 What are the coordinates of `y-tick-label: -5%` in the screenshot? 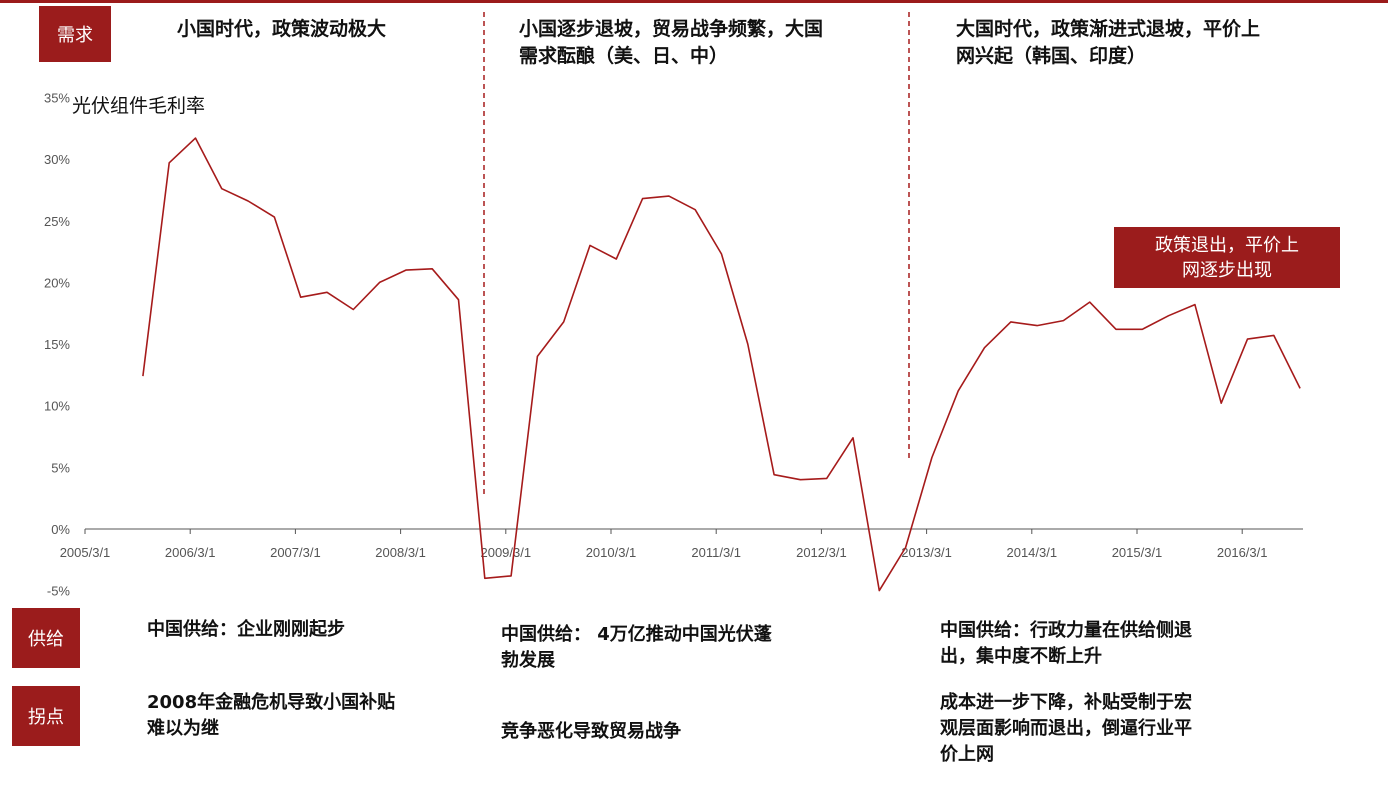 It's located at (59, 591).